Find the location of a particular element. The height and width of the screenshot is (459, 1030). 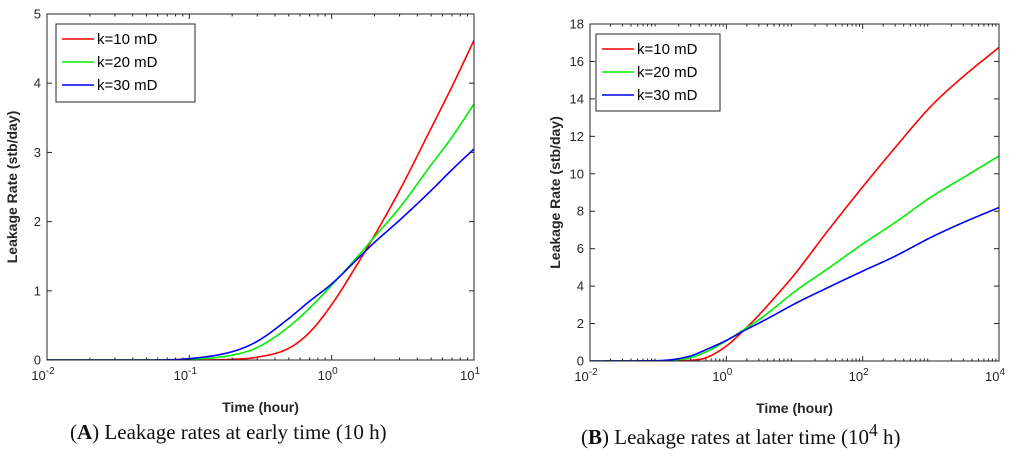

legend-box is located at coordinates (125, 63).